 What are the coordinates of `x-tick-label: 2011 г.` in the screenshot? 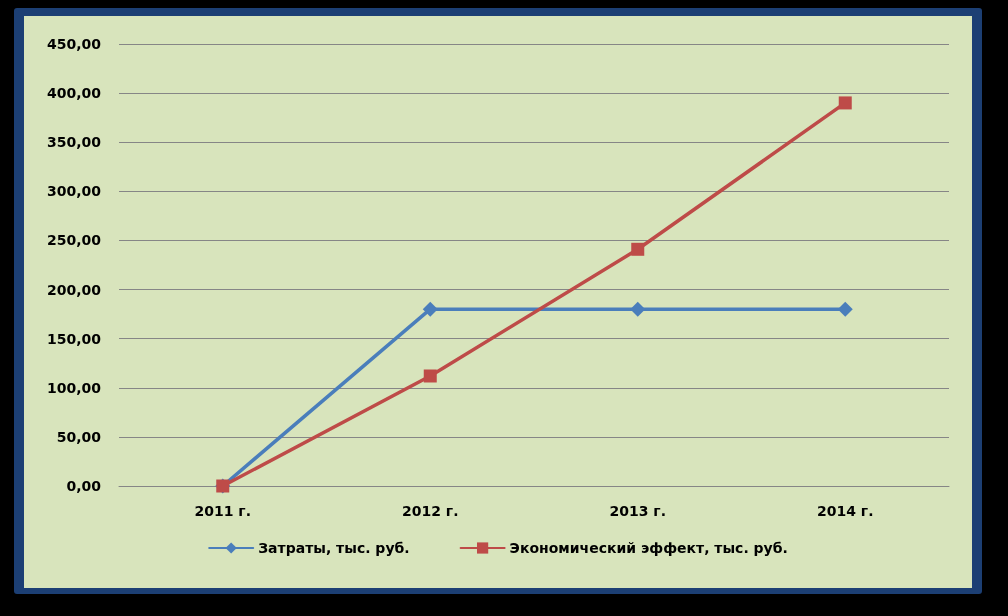 It's located at (222, 511).